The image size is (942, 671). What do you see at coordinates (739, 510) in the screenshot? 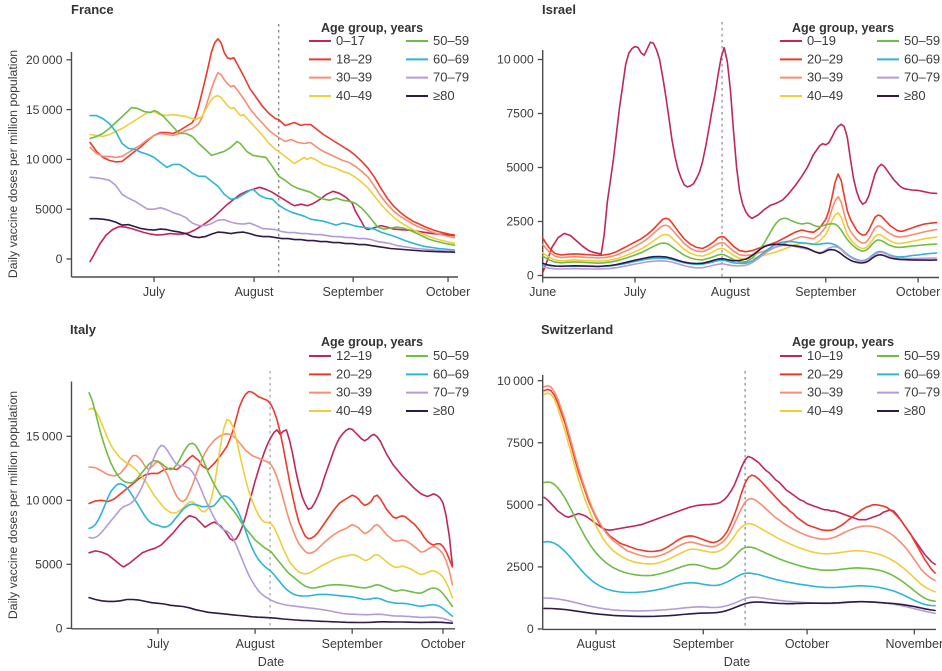
I see `series-line-10–19` at bounding box center [739, 510].